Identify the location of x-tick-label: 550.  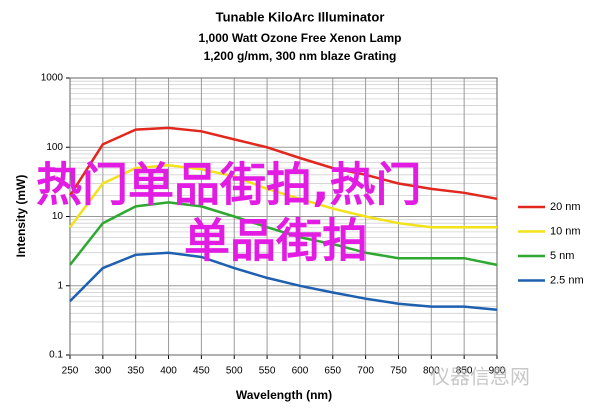
(267, 371).